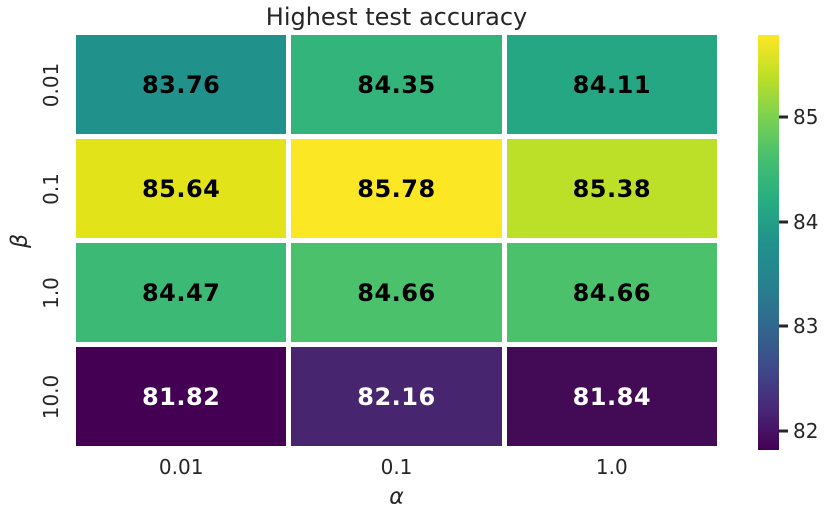 The width and height of the screenshot is (831, 522). I want to click on colorbar-tick-label-1: 84, so click(806, 221).